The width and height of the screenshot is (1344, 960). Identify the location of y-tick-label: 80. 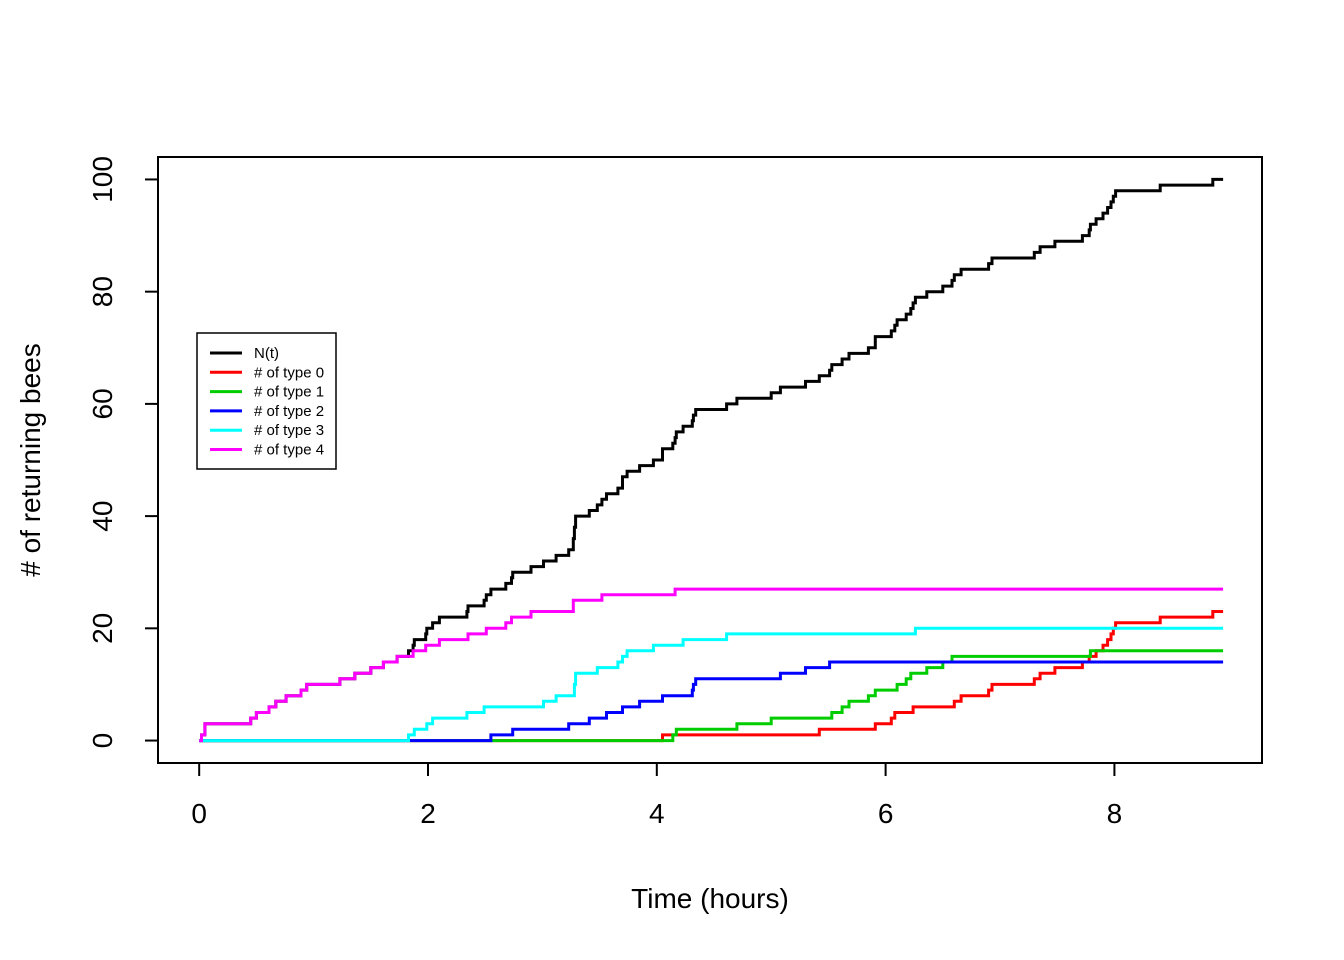
(102, 291).